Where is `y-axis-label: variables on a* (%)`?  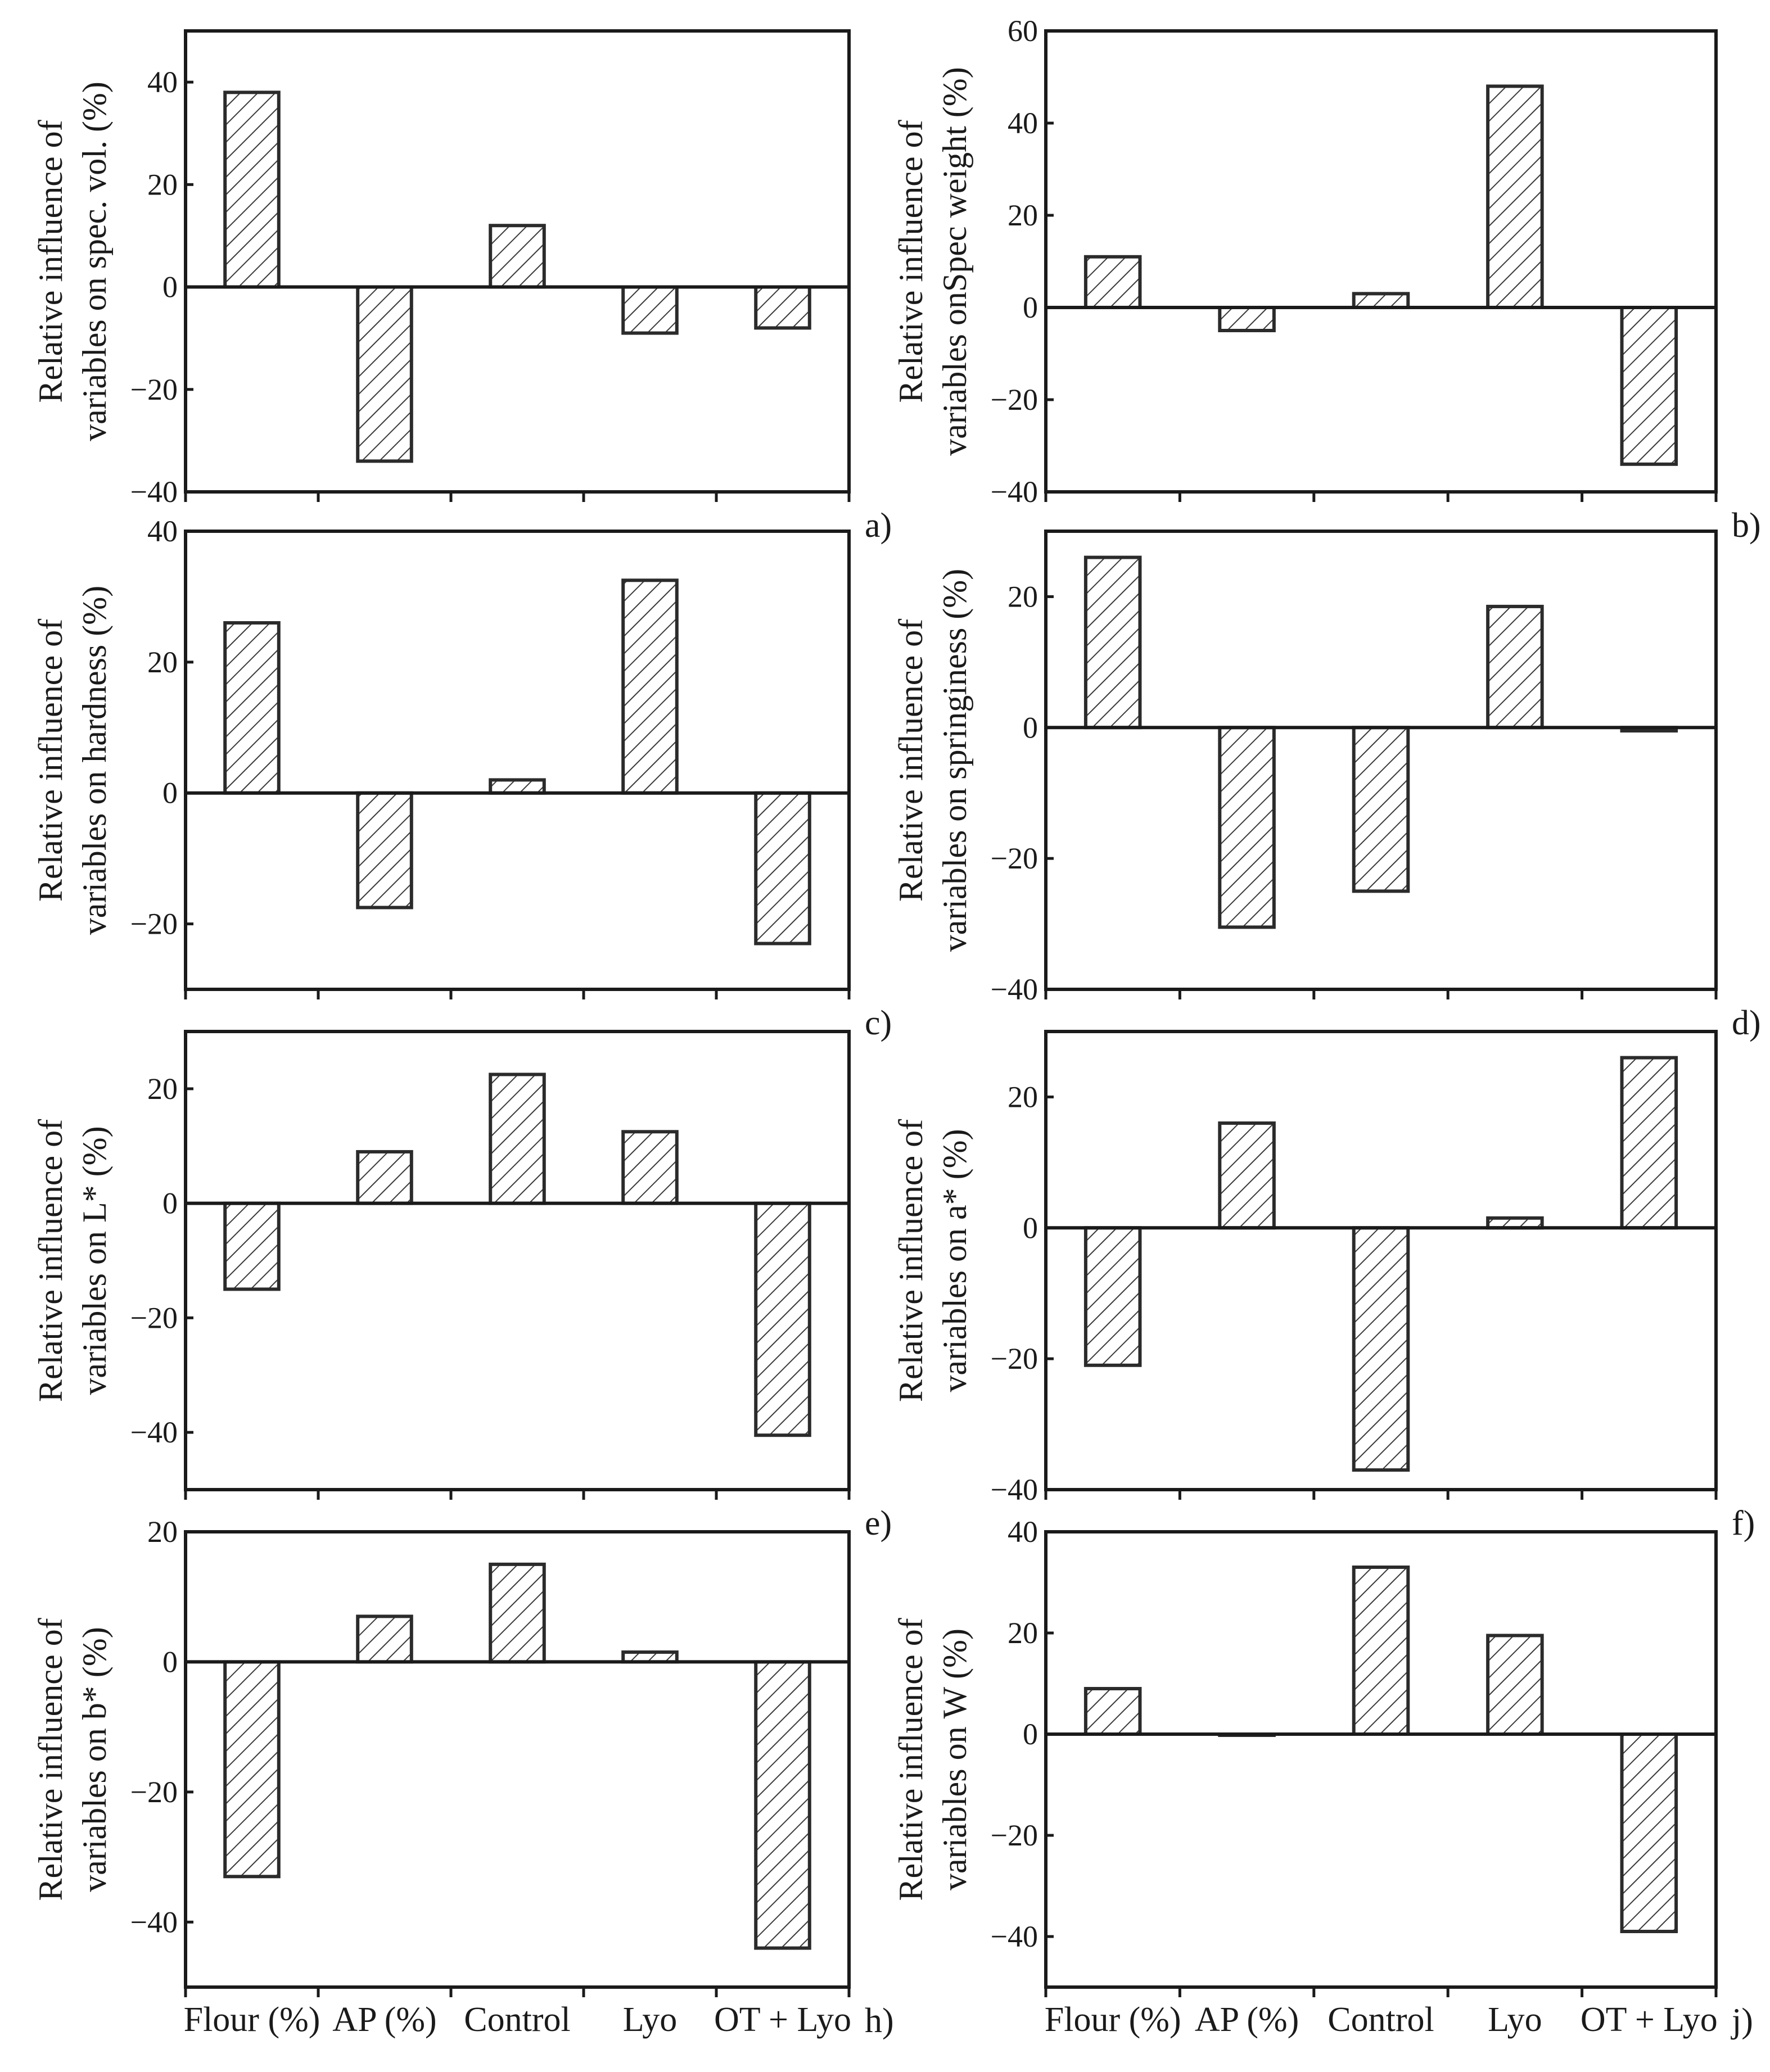 y-axis-label: variables on a* (%) is located at coordinates (954, 1260).